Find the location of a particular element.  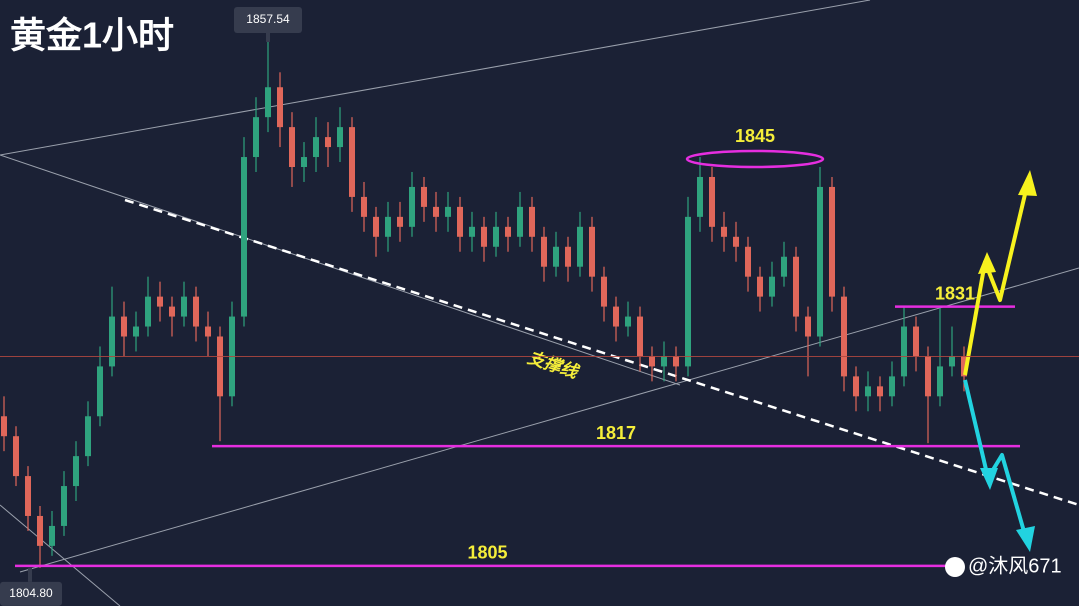

level-label: 1817 is located at coordinates (616, 433).